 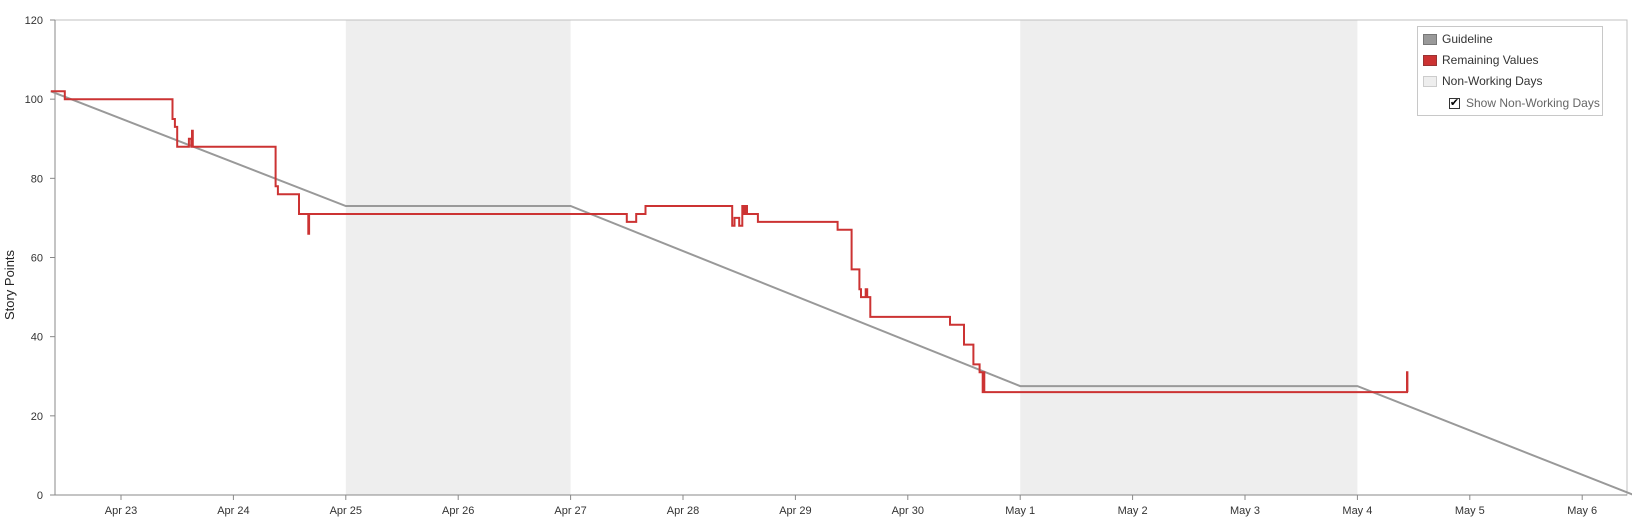 What do you see at coordinates (795, 511) in the screenshot?
I see `x-tick-label: Apr 29` at bounding box center [795, 511].